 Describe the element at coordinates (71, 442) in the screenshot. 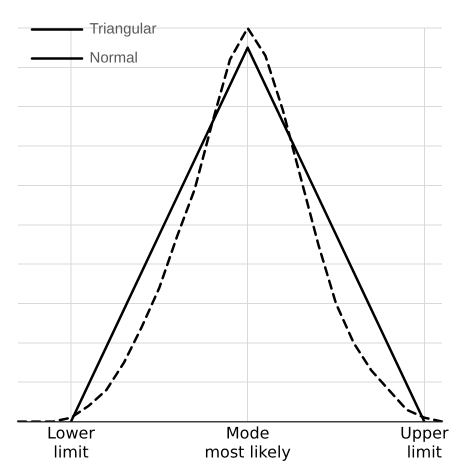

I see `x-tick-label: Lower limit` at that location.